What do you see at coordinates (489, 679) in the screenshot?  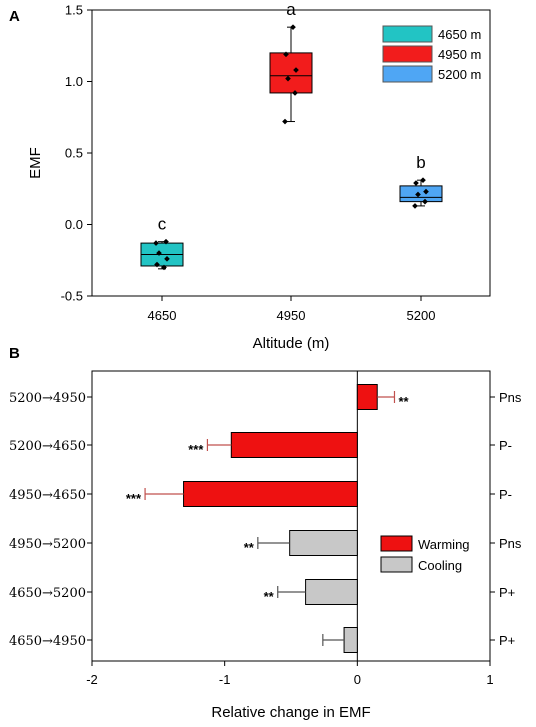 I see `x-tick-label: 1` at bounding box center [489, 679].